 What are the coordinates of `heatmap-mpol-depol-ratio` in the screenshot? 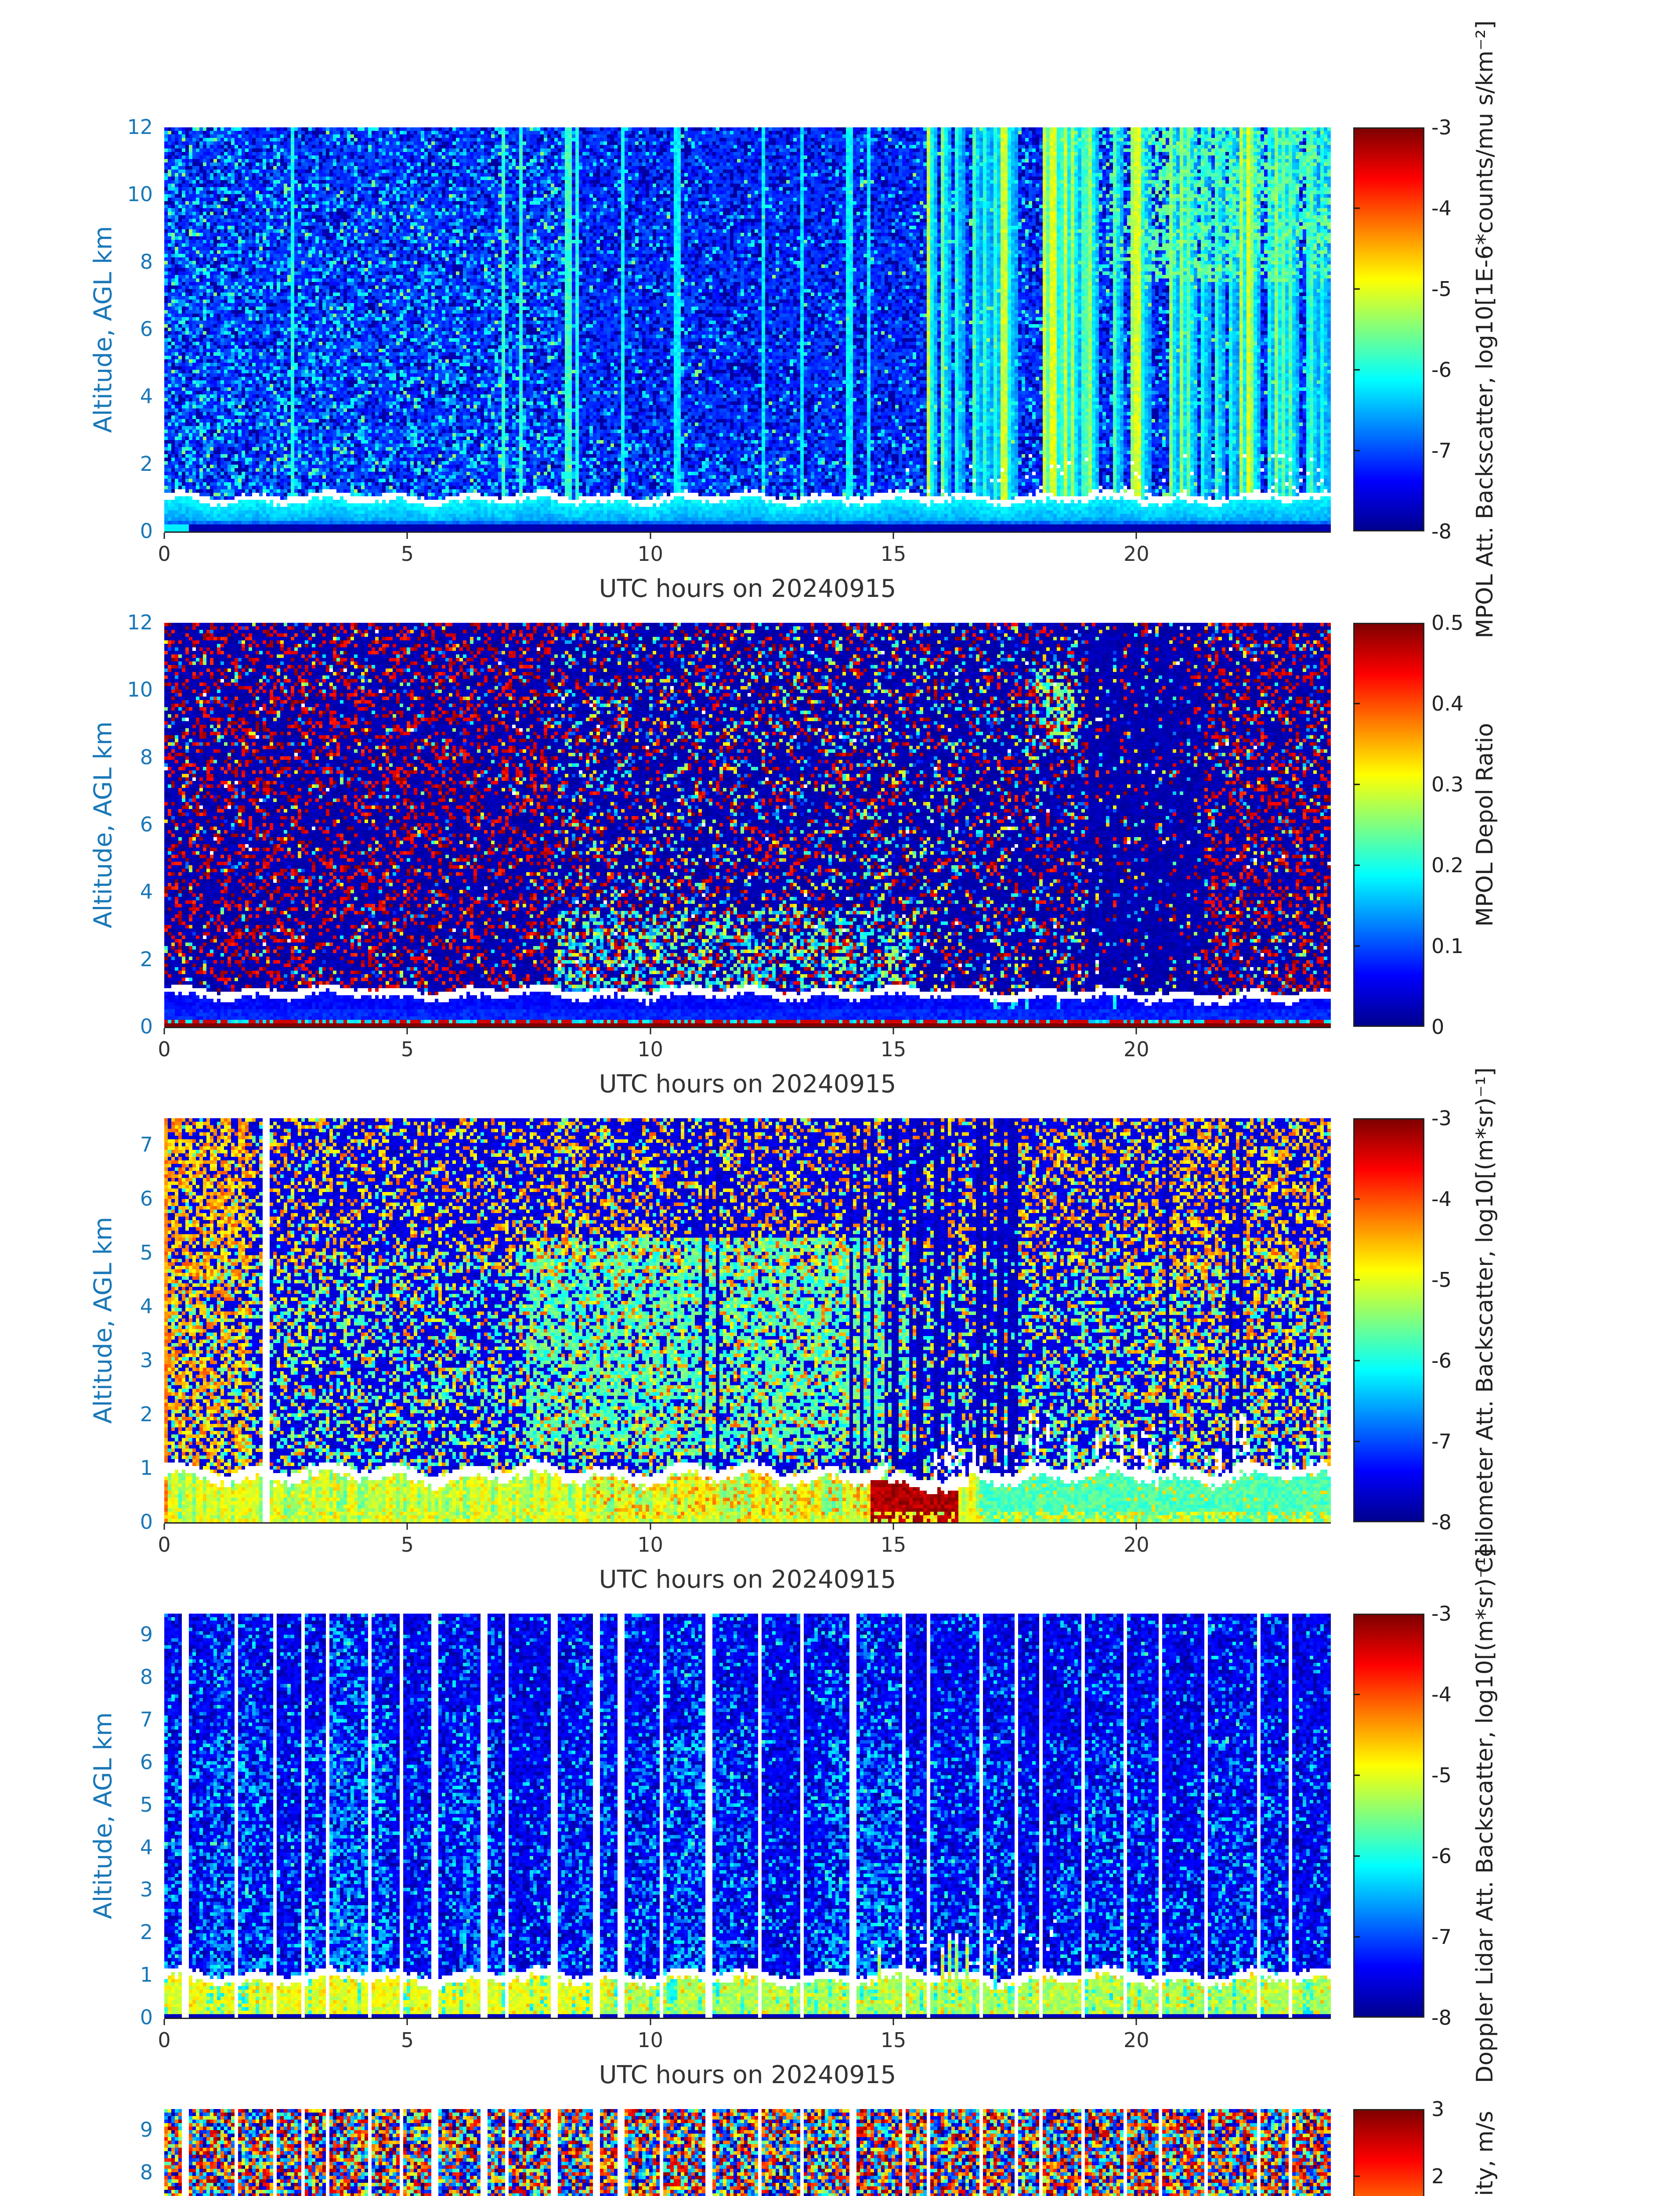 It's located at (747, 825).